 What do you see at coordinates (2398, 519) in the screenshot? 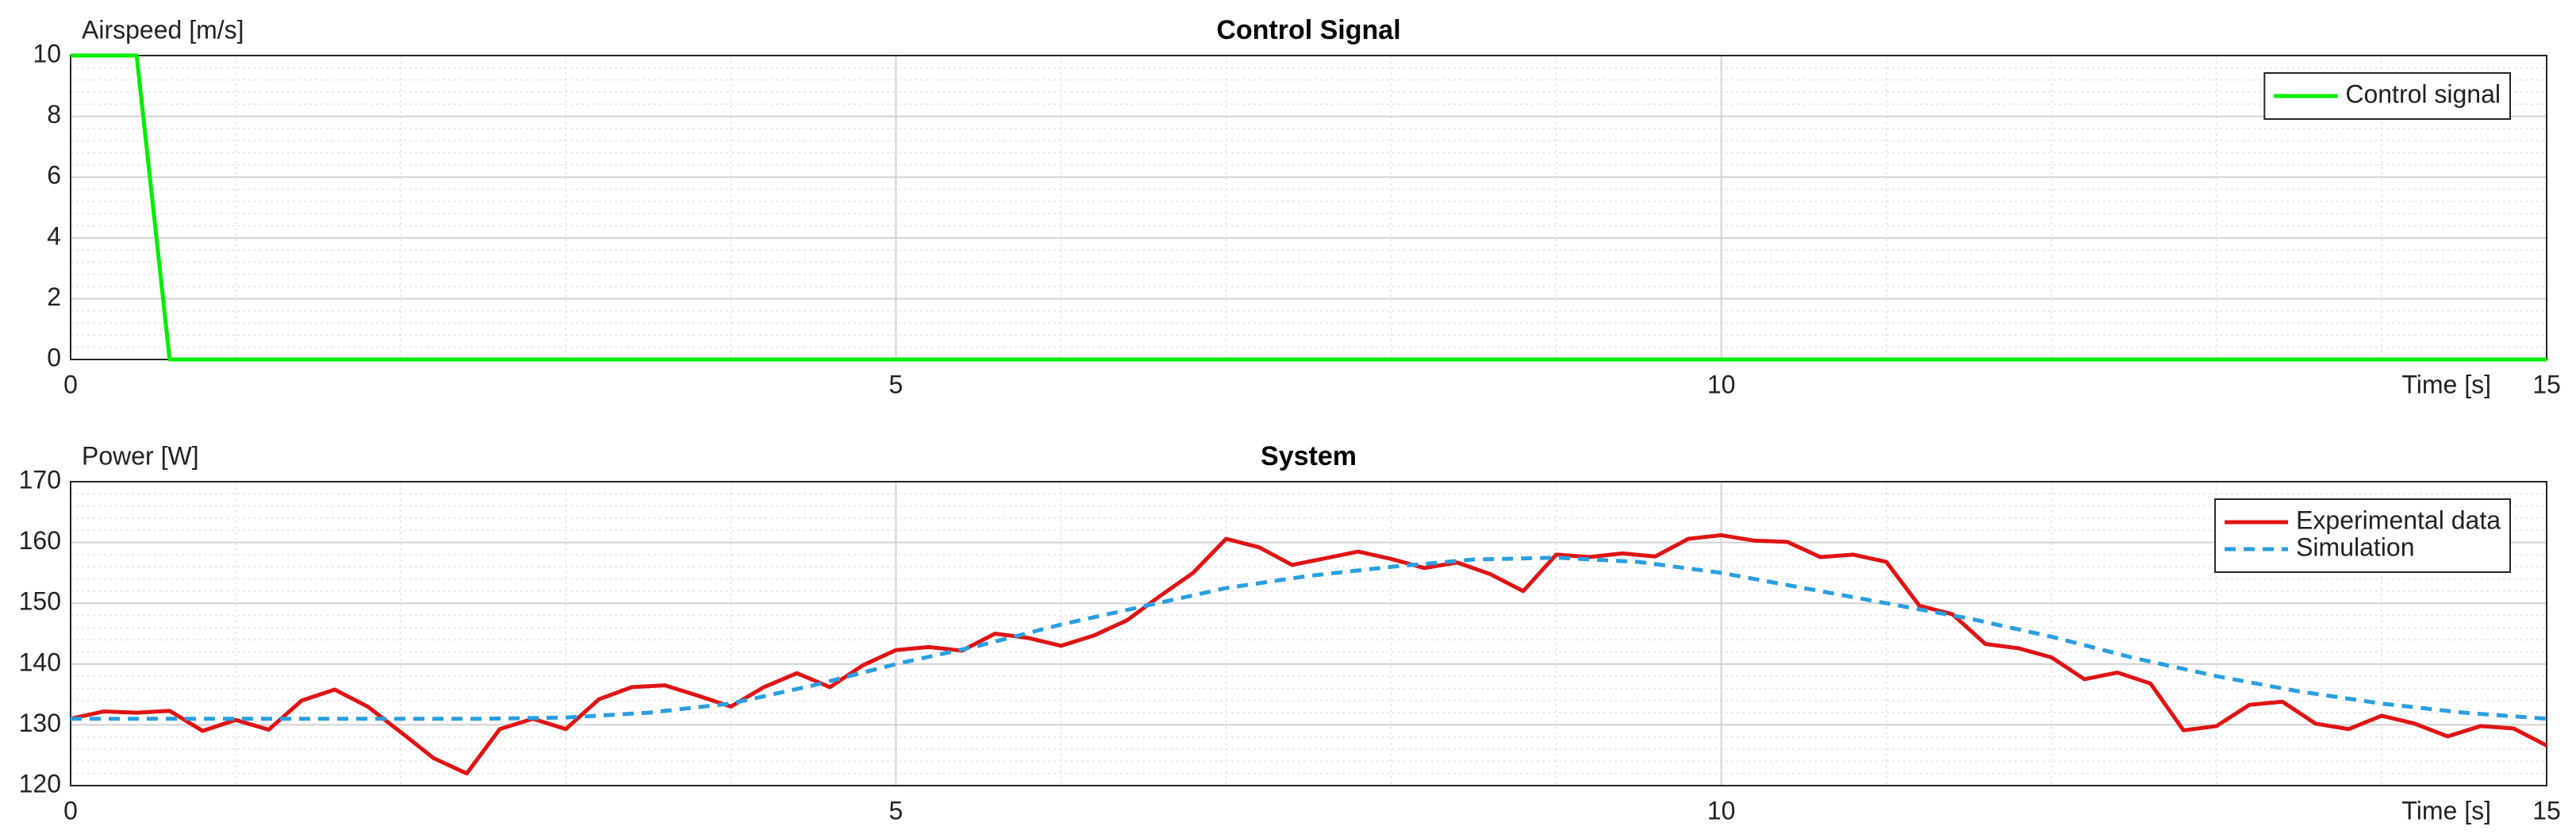
I see `legend-label: Experimental data` at bounding box center [2398, 519].